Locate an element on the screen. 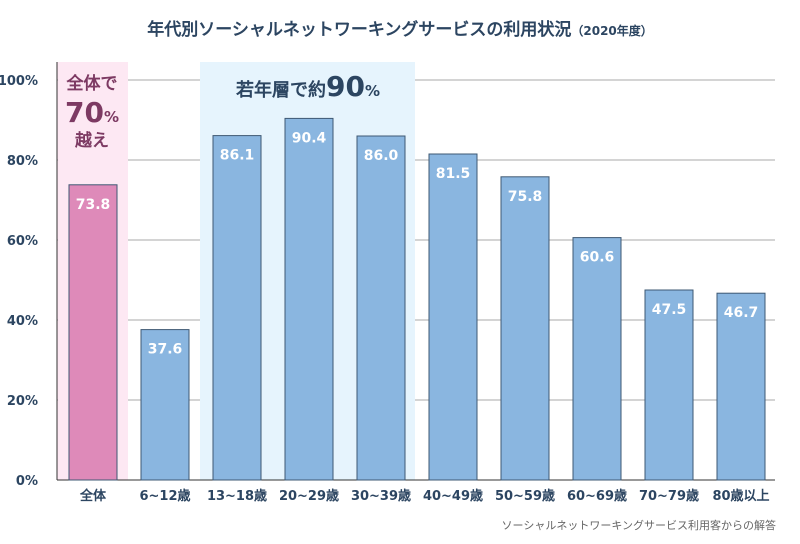 The height and width of the screenshot is (544, 800). annotation-overall-pct: % is located at coordinates (111, 117).